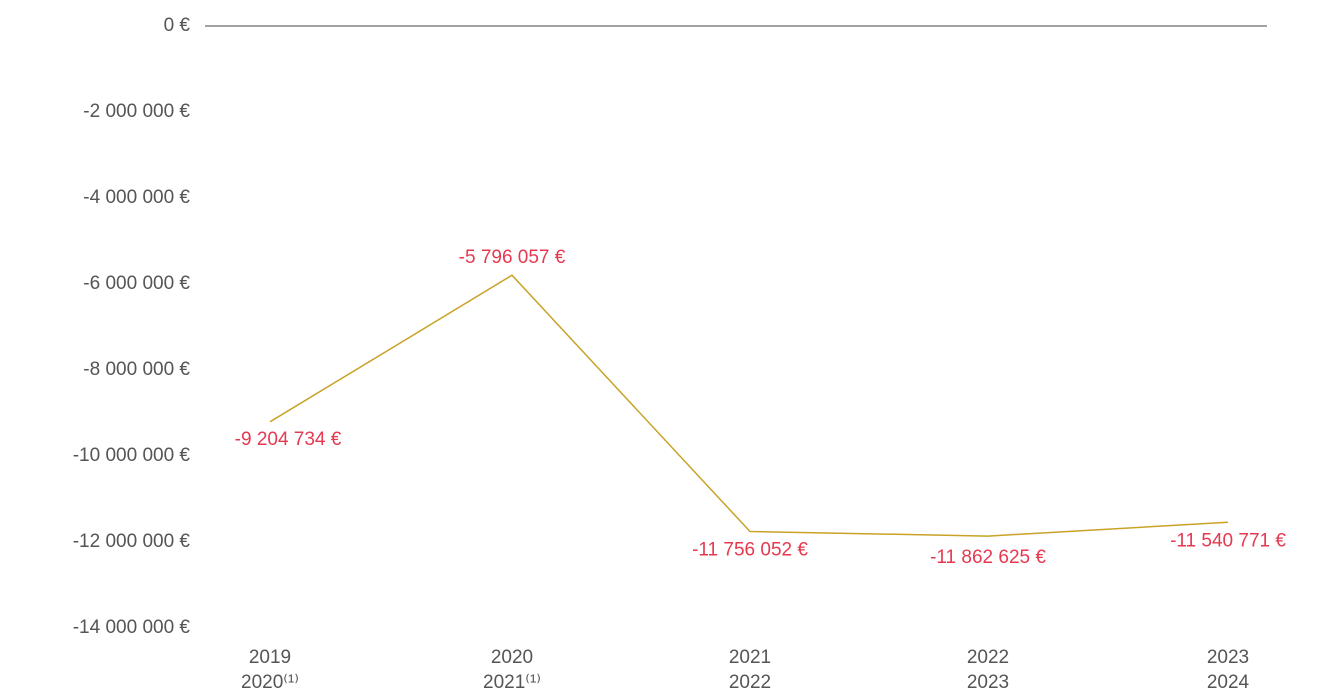 This screenshot has width=1331, height=695. What do you see at coordinates (136, 197) in the screenshot?
I see `y-tick-label: -4 000 000 €` at bounding box center [136, 197].